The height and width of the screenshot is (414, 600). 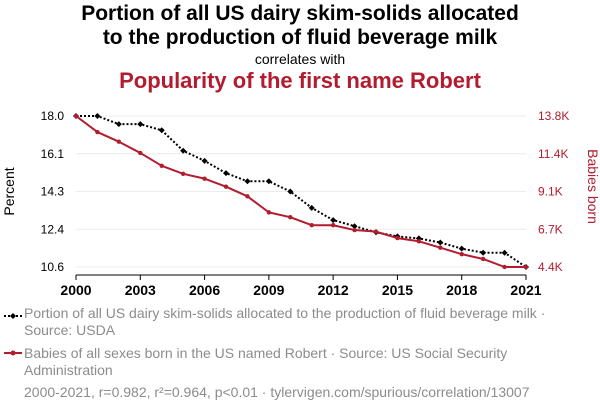 I want to click on y-right-tick-label: 4.4K, so click(x=550, y=267).